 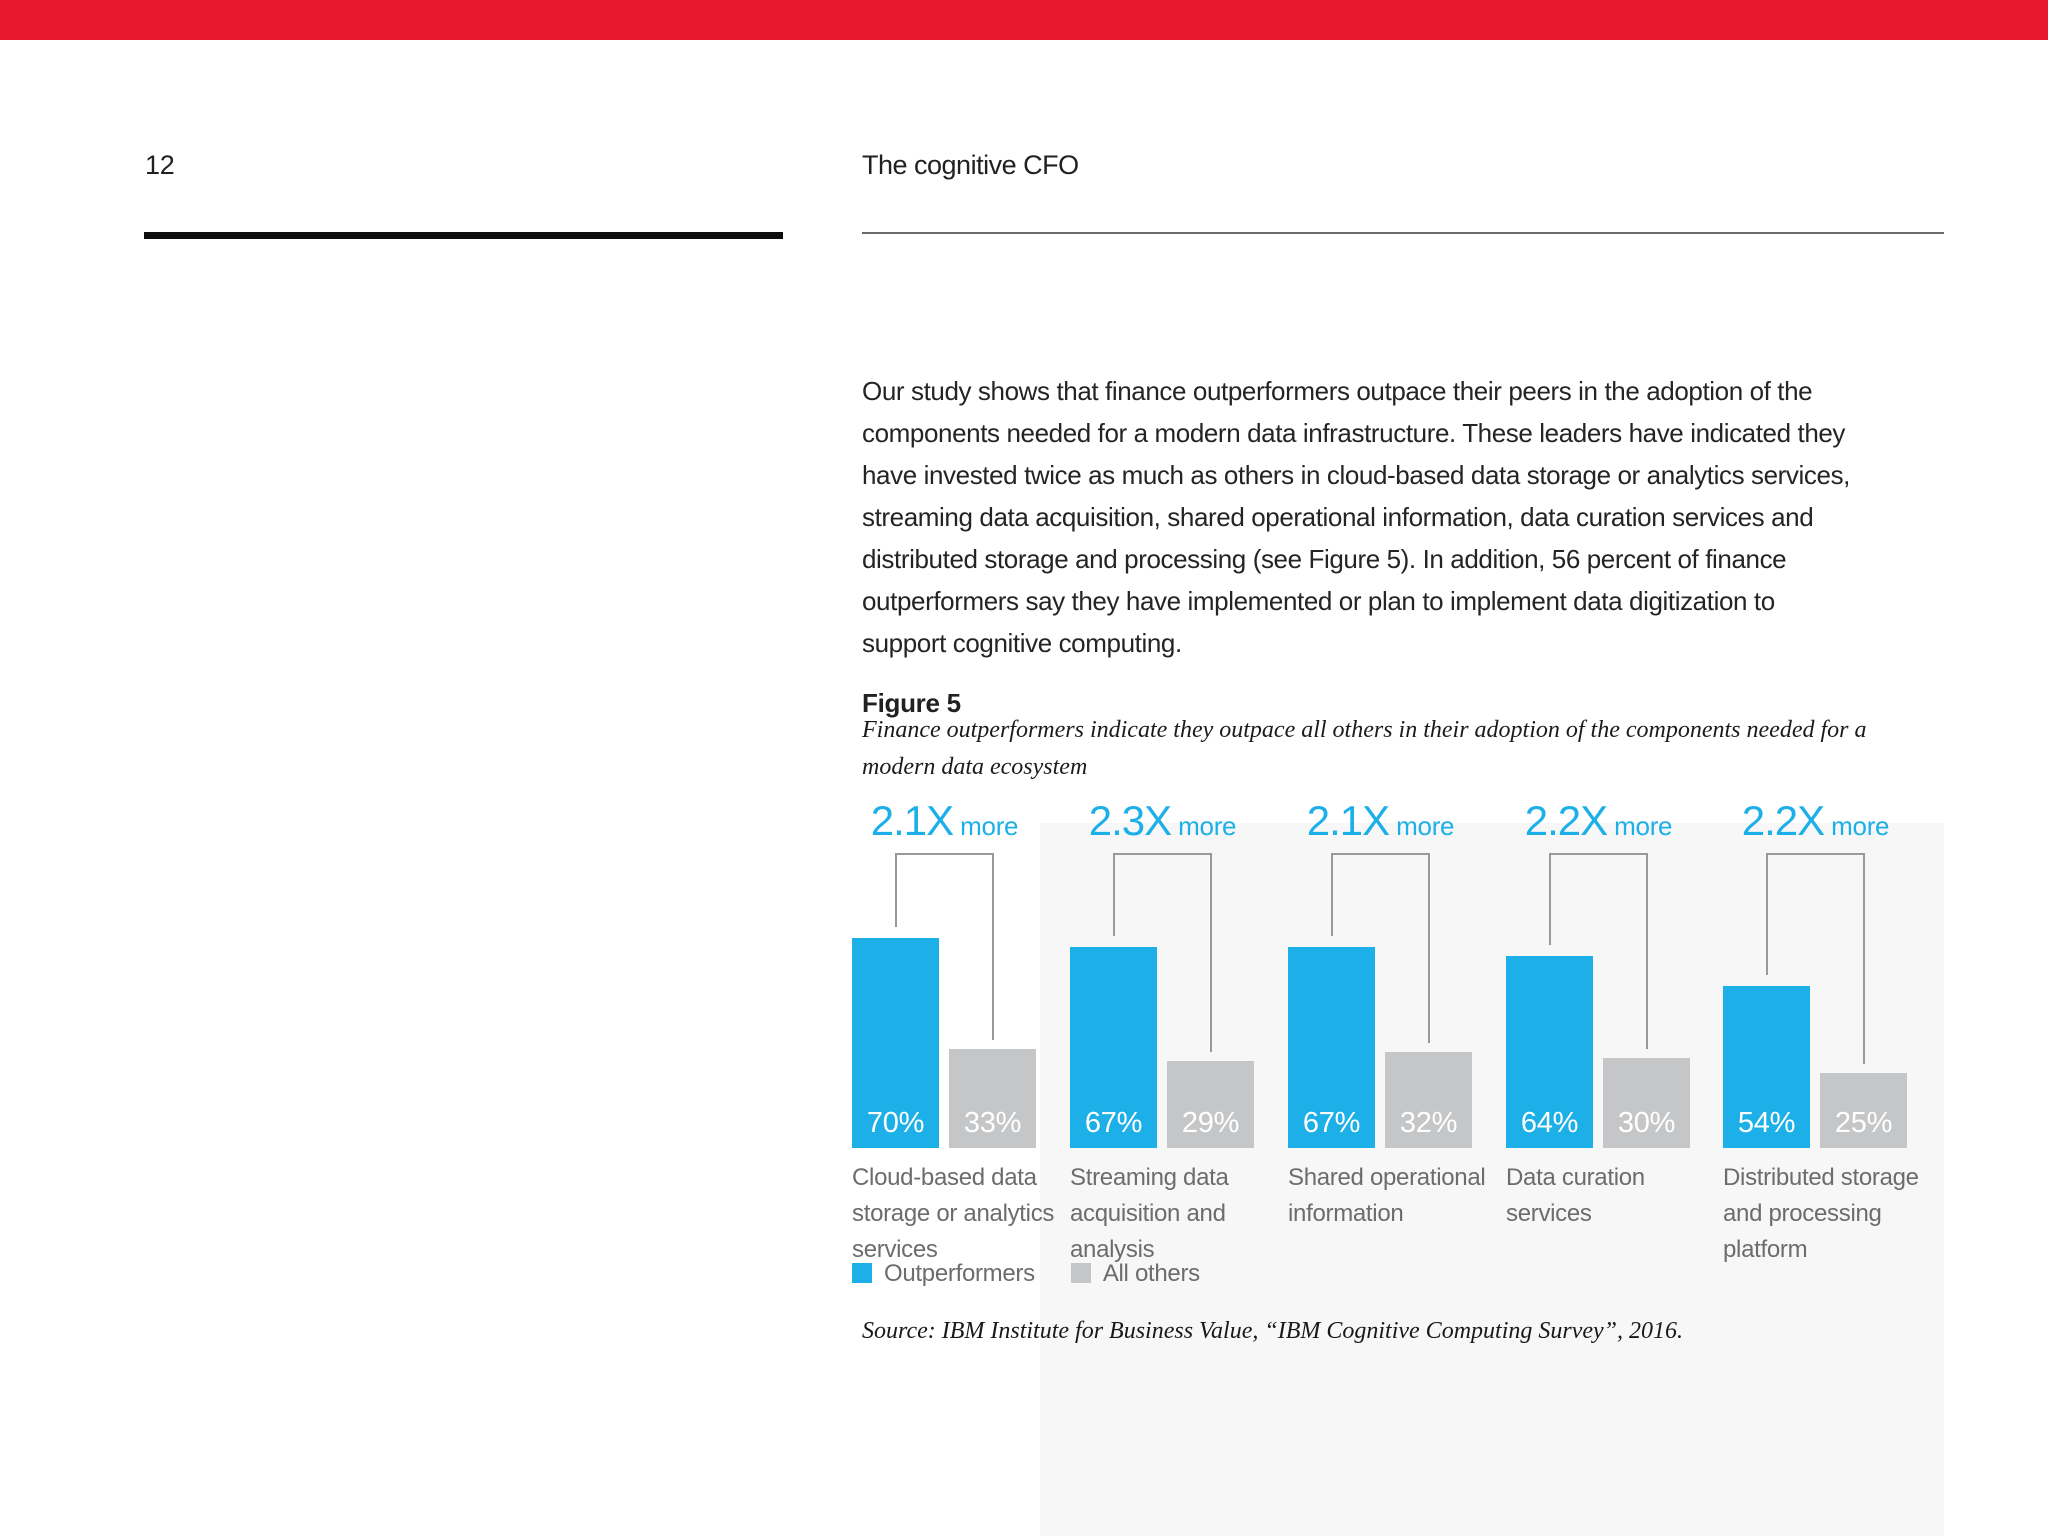 What do you see at coordinates (1210, 1104) in the screenshot?
I see `bar-all-others: 29%` at bounding box center [1210, 1104].